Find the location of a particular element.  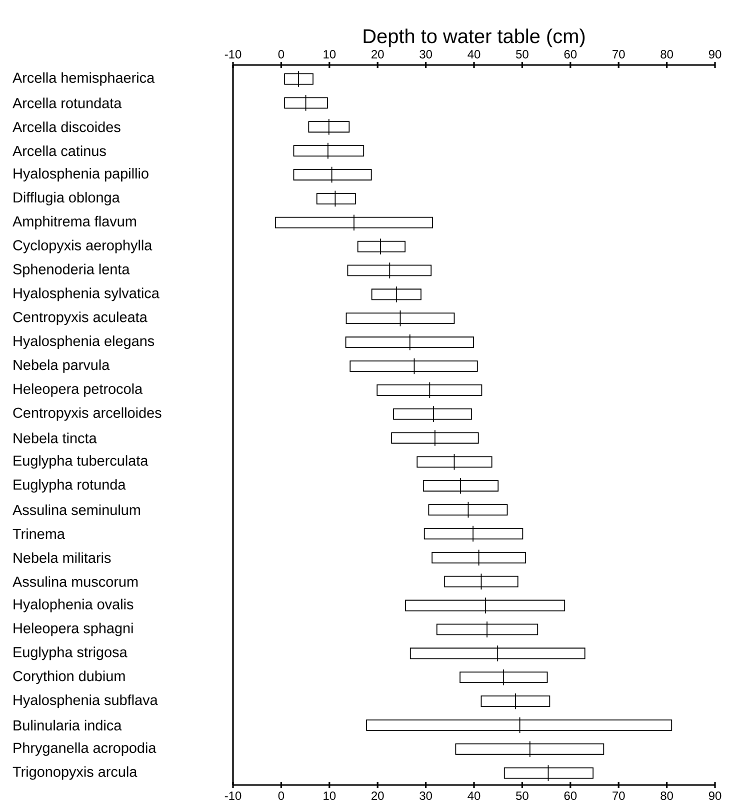

y-tick-label: Euglypha strigosa is located at coordinates (71, 653).